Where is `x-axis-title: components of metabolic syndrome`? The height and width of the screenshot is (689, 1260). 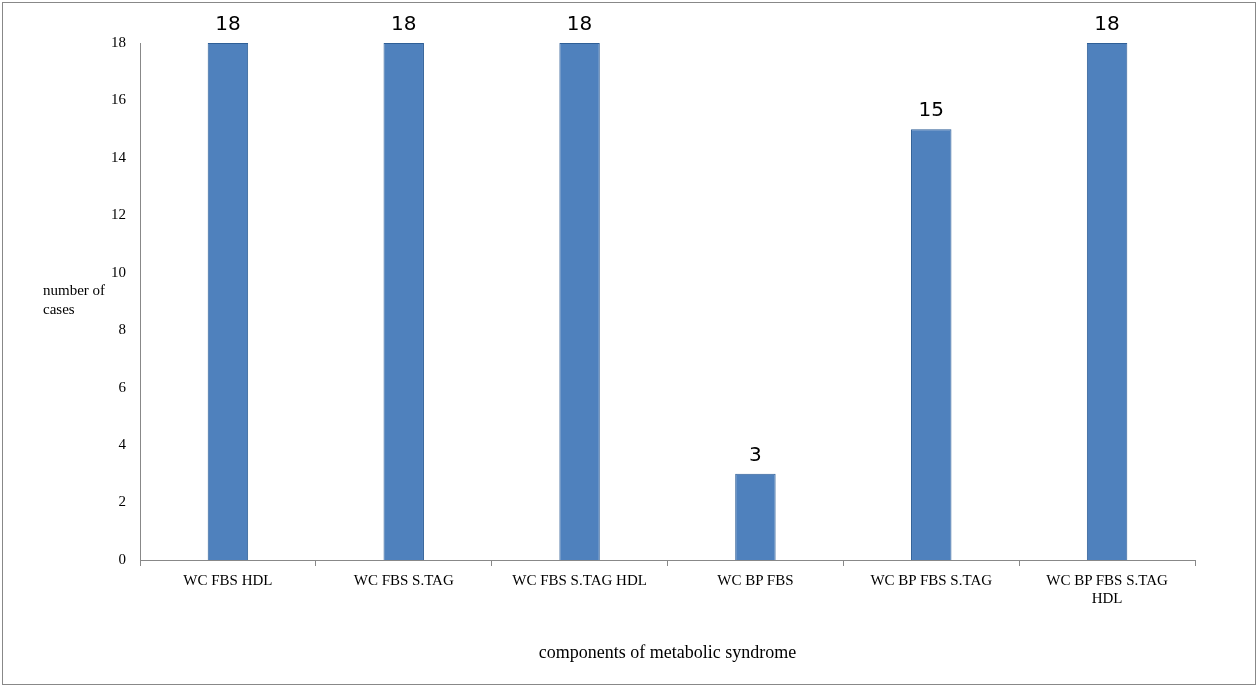 x-axis-title: components of metabolic syndrome is located at coordinates (667, 651).